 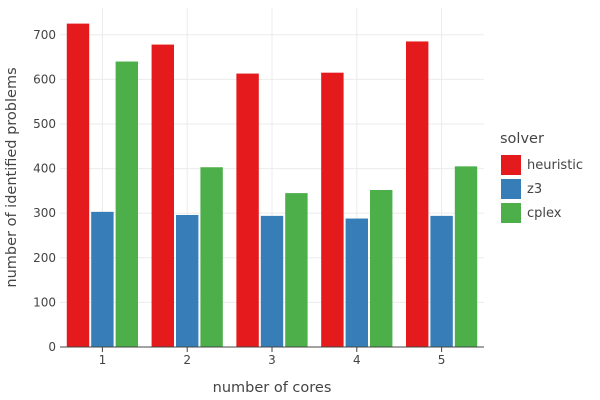 I want to click on x-tick-label: 3, so click(x=272, y=360).